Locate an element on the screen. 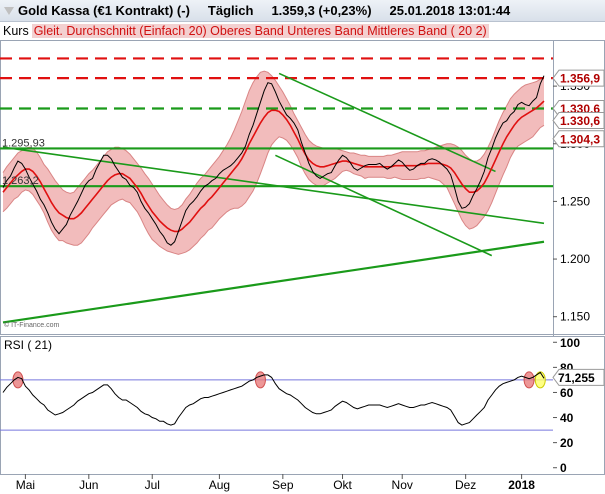 Image resolution: width=605 pixels, height=494 pixels. instrument-title: Gold Kassa (€1 Kontrakt) (-) is located at coordinates (97, 10).